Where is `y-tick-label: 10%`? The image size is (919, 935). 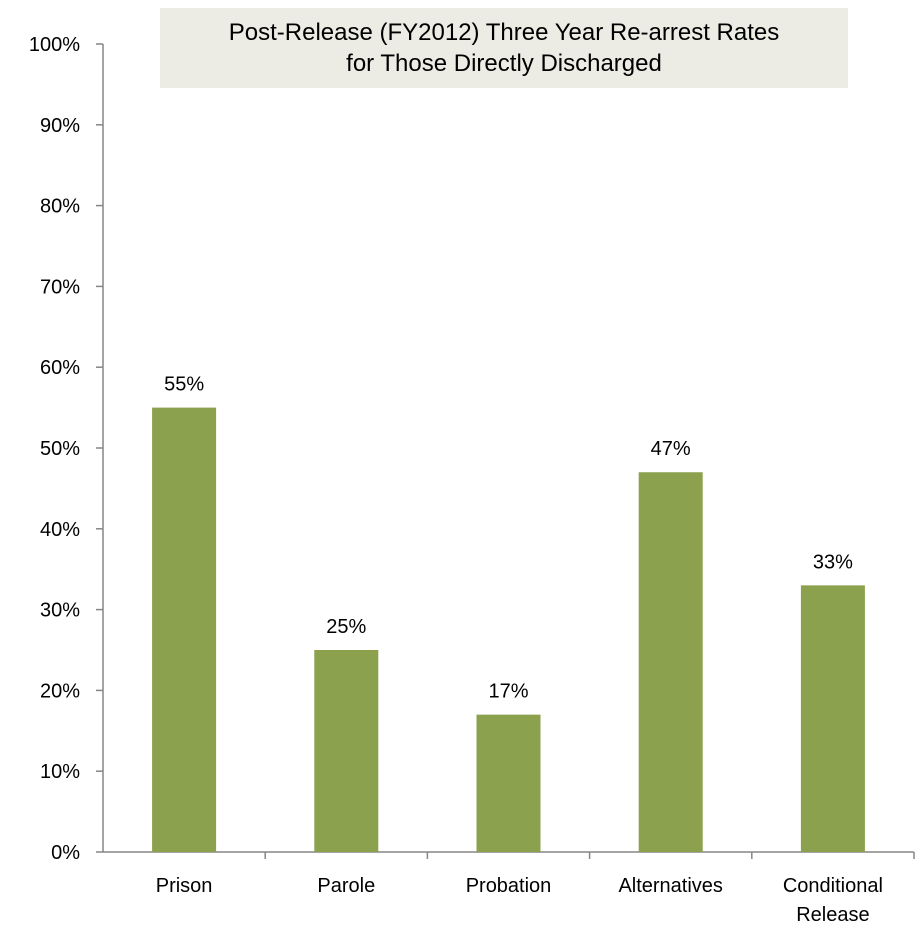 y-tick-label: 10% is located at coordinates (60, 772).